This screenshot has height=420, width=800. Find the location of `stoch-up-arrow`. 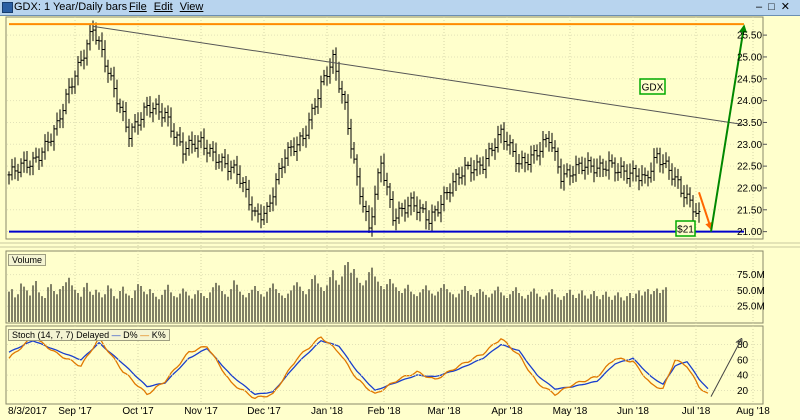

stoch-up-arrow is located at coordinates (725, 368).